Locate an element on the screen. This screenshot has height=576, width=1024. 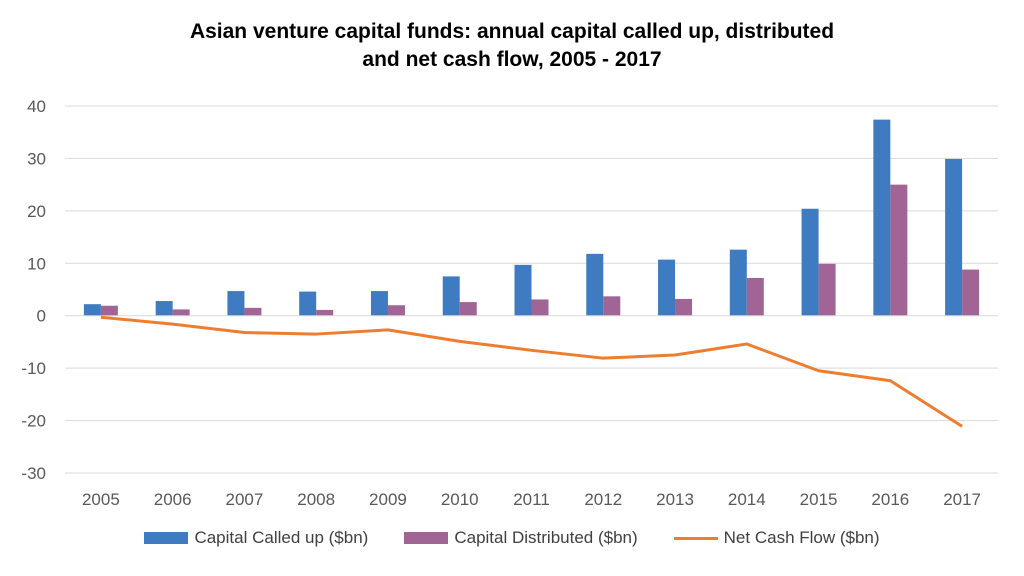
y-tick-label: -20 is located at coordinates (33, 421).